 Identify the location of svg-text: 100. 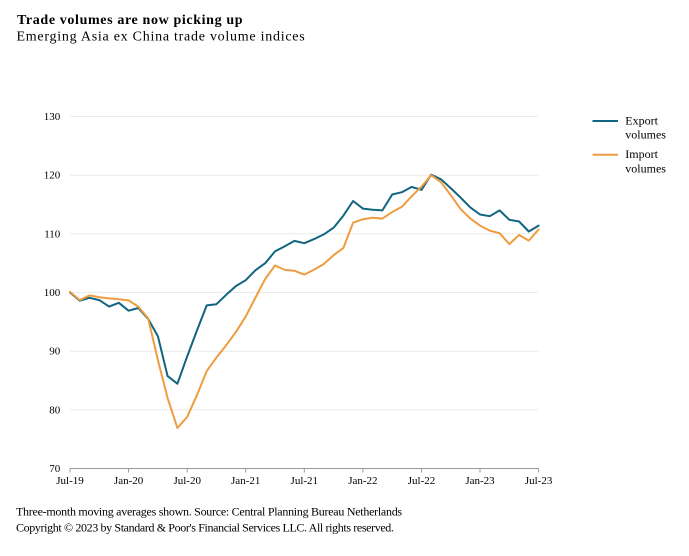
(52, 293).